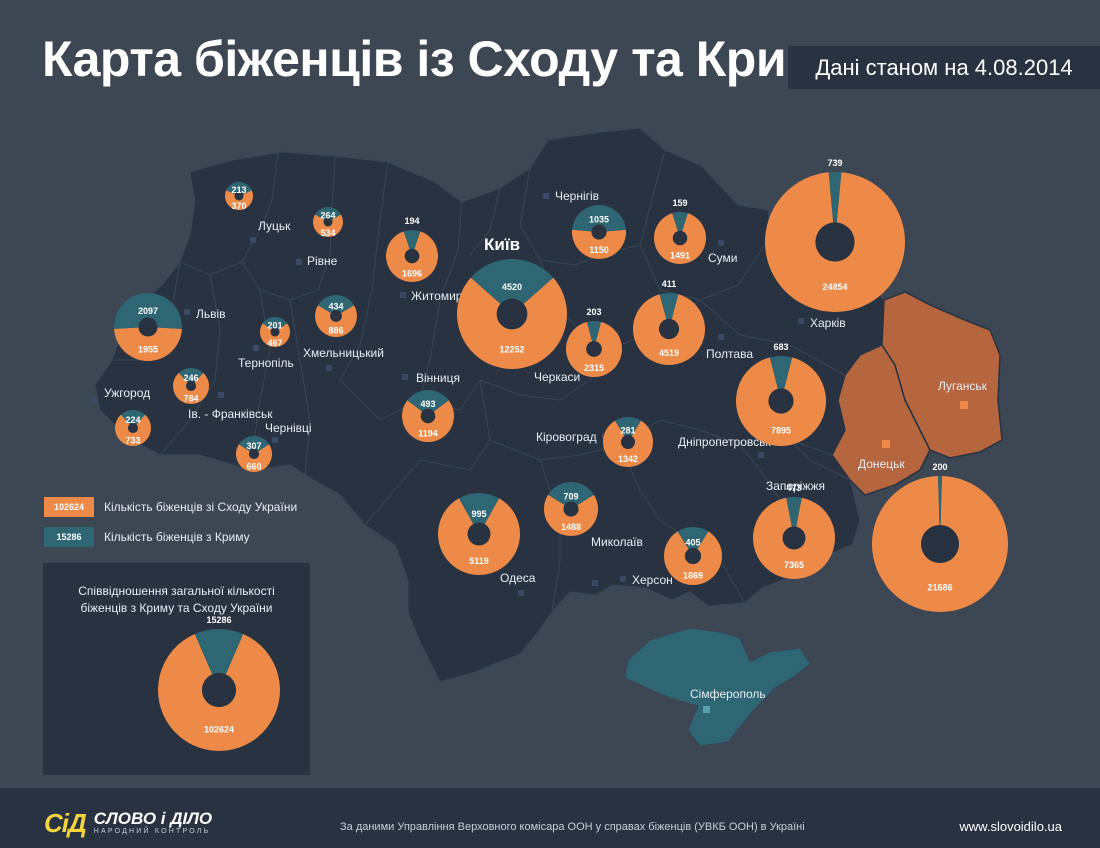 The image size is (1100, 848). What do you see at coordinates (152, 831) in the screenshot?
I see `logo-subtitle: НАРОДНИЙ КОНТРОЛЬ` at bounding box center [152, 831].